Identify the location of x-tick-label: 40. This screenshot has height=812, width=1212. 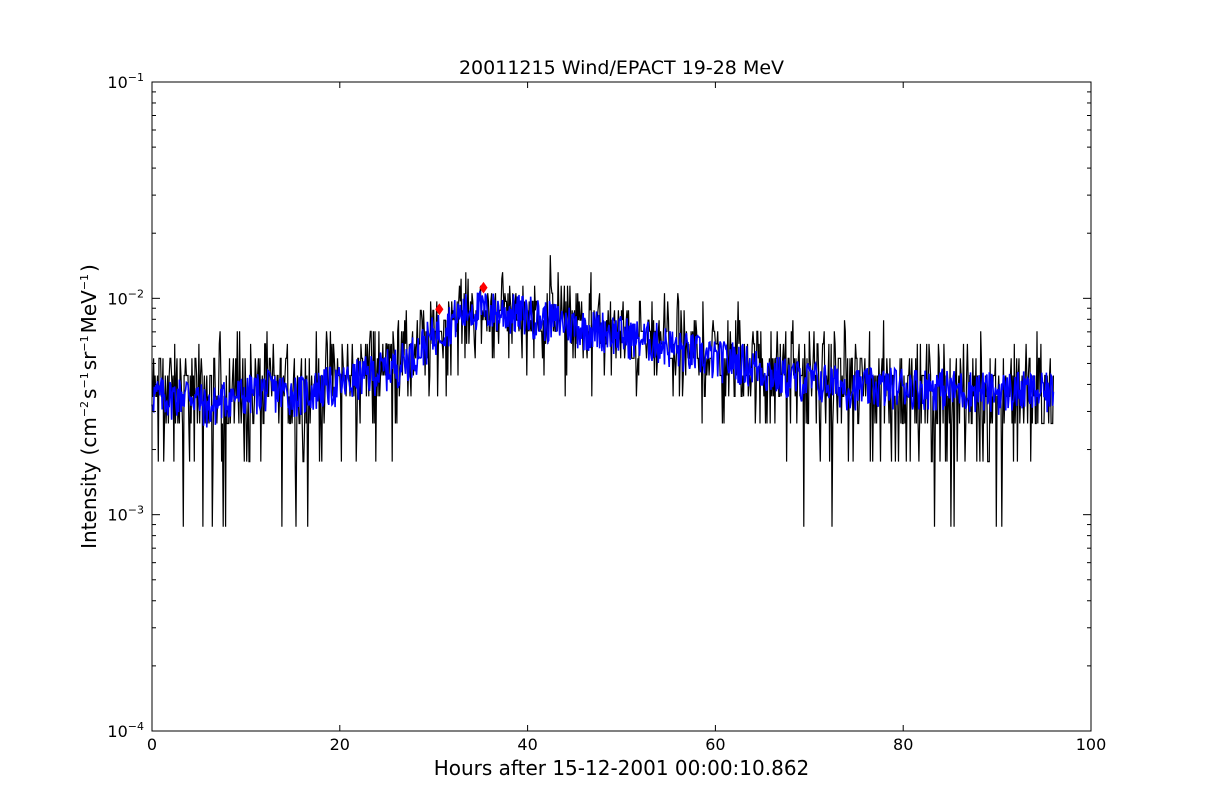
(527, 744).